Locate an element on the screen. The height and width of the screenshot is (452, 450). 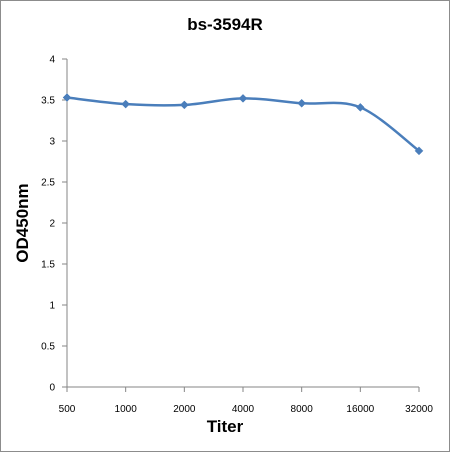
x-tick-labels: 500 1000 2000 4000 8000 16000 32000 is located at coordinates (246, 409).